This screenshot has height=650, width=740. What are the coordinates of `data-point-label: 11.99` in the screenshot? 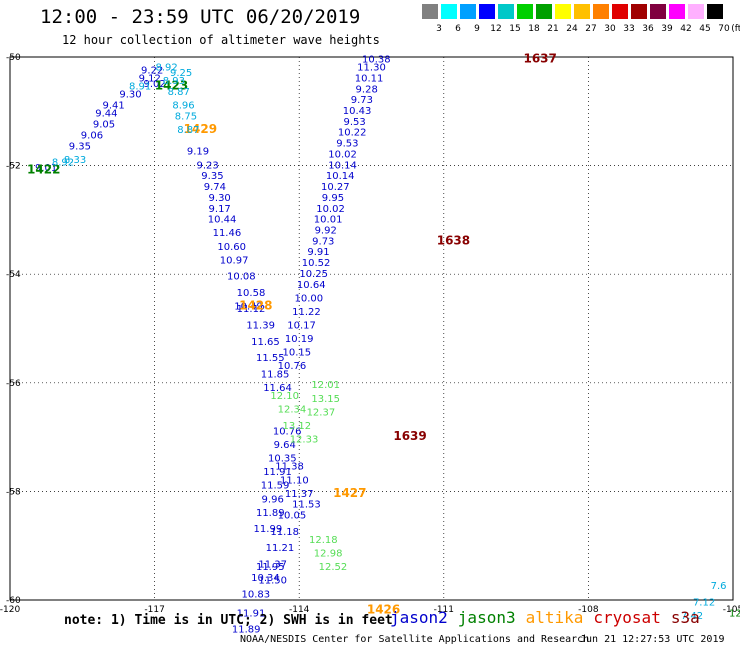 It's located at (268, 529).